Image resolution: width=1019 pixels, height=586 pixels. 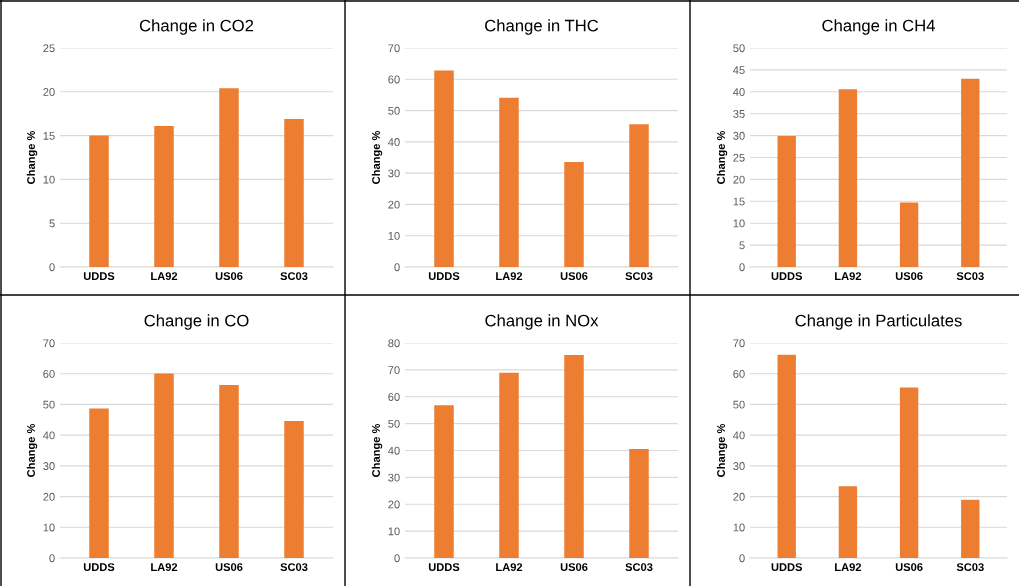 What do you see at coordinates (739, 113) in the screenshot?
I see `y-tick-label: 35` at bounding box center [739, 113].